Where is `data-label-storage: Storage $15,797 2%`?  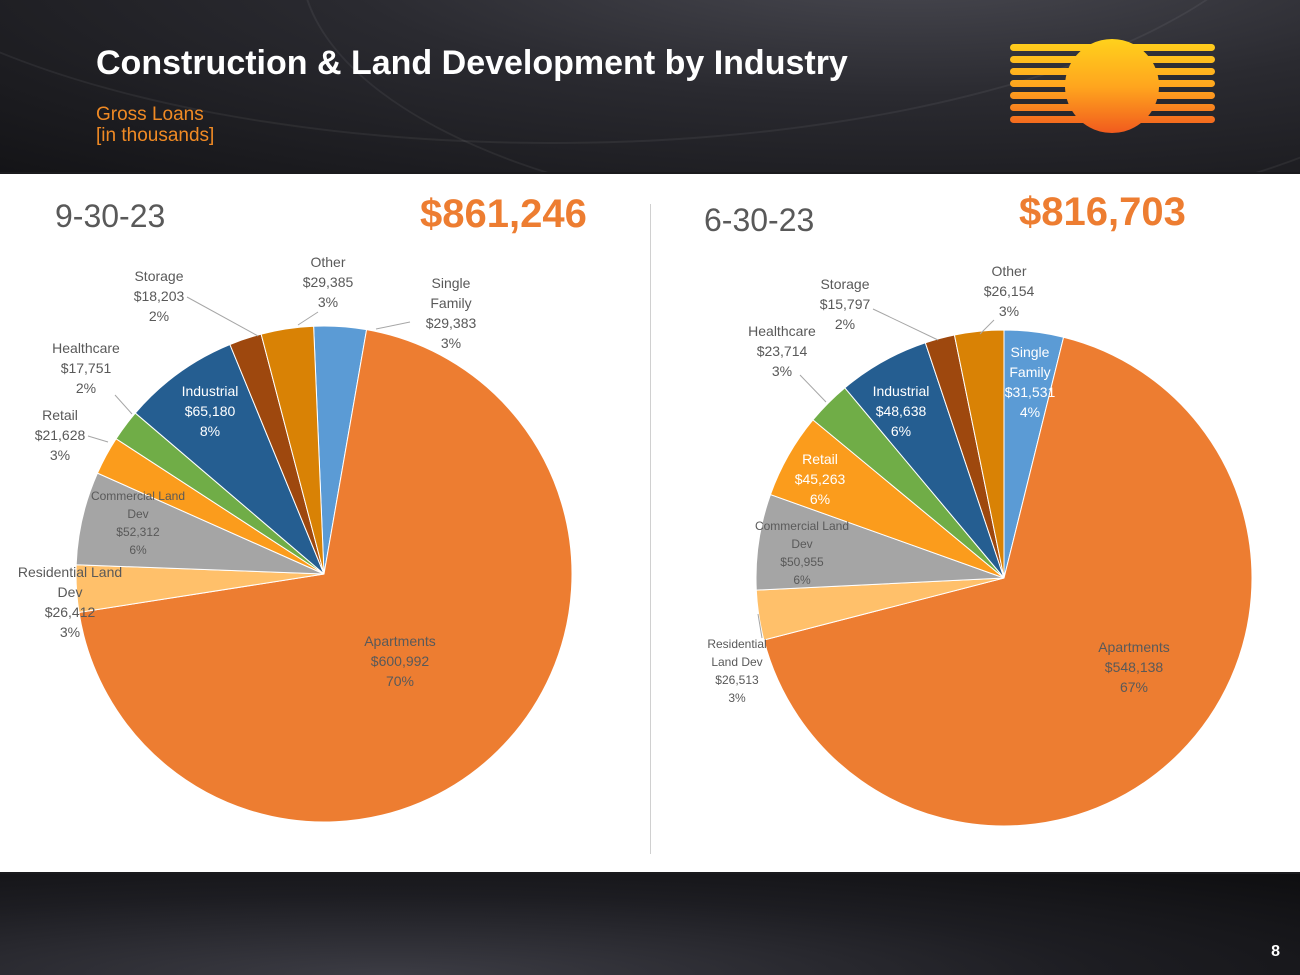
data-label-storage: Storage $15,797 2% is located at coordinates (845, 304).